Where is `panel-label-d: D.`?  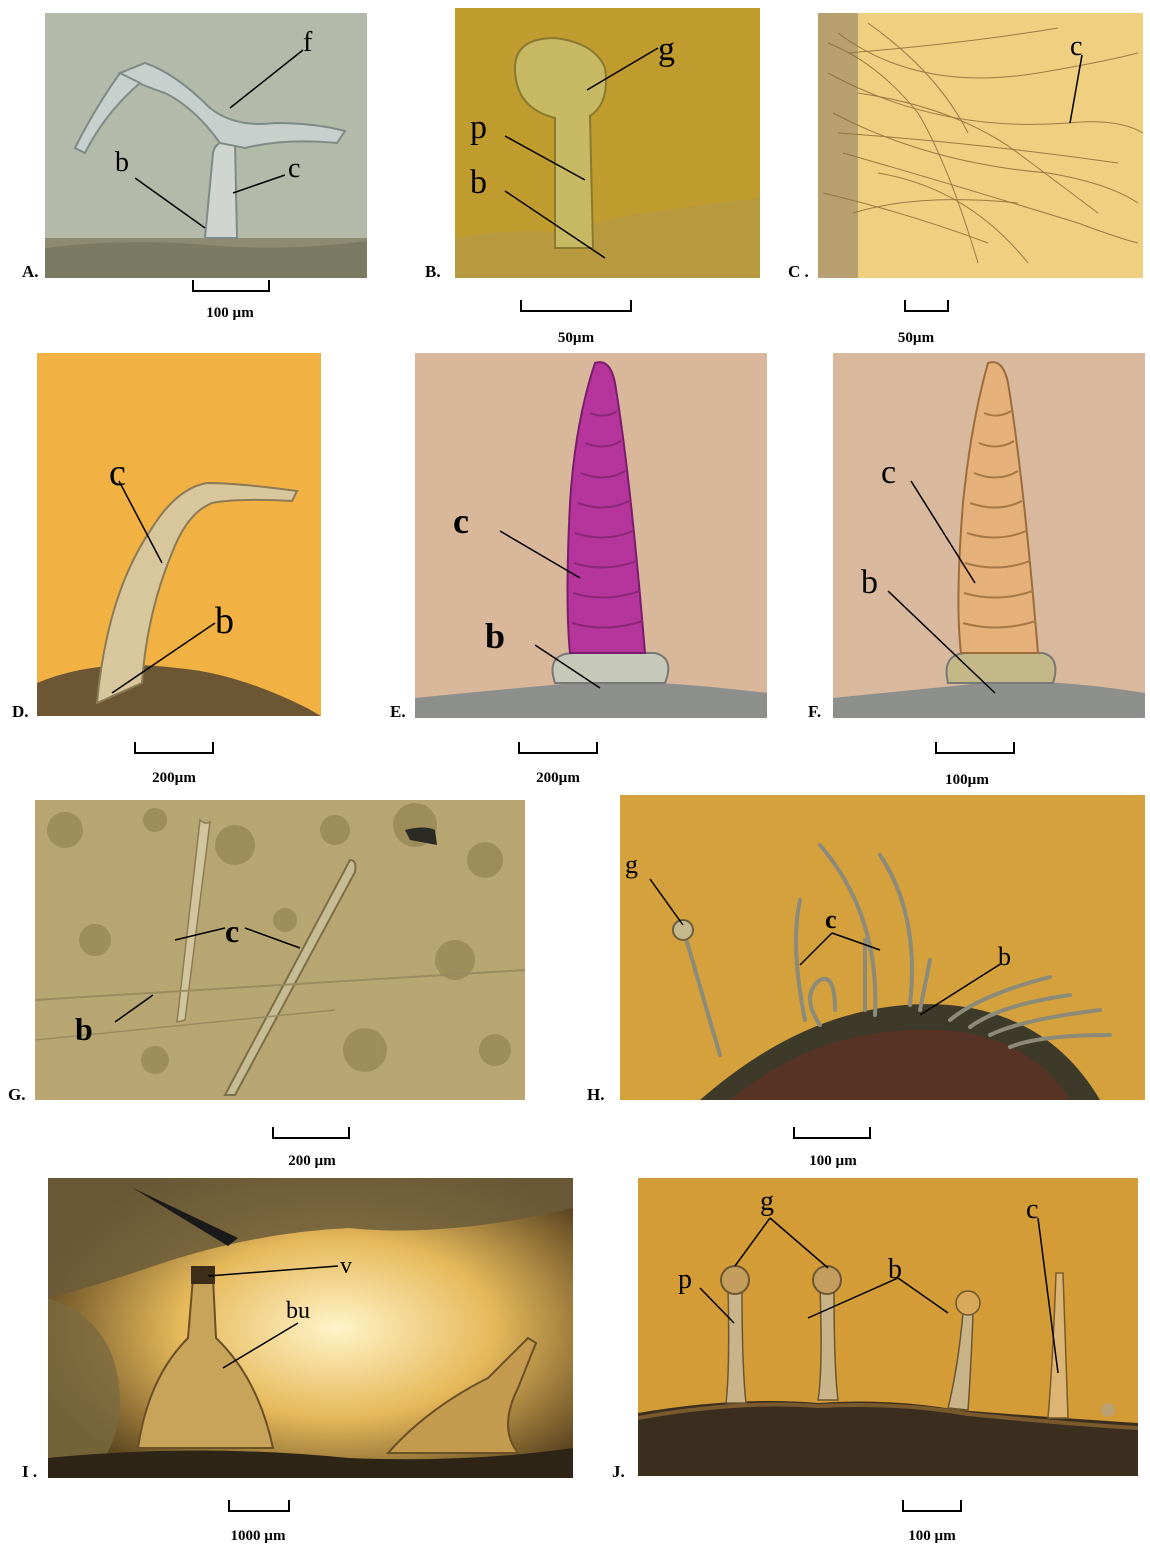 panel-label-d: D. is located at coordinates (20, 711).